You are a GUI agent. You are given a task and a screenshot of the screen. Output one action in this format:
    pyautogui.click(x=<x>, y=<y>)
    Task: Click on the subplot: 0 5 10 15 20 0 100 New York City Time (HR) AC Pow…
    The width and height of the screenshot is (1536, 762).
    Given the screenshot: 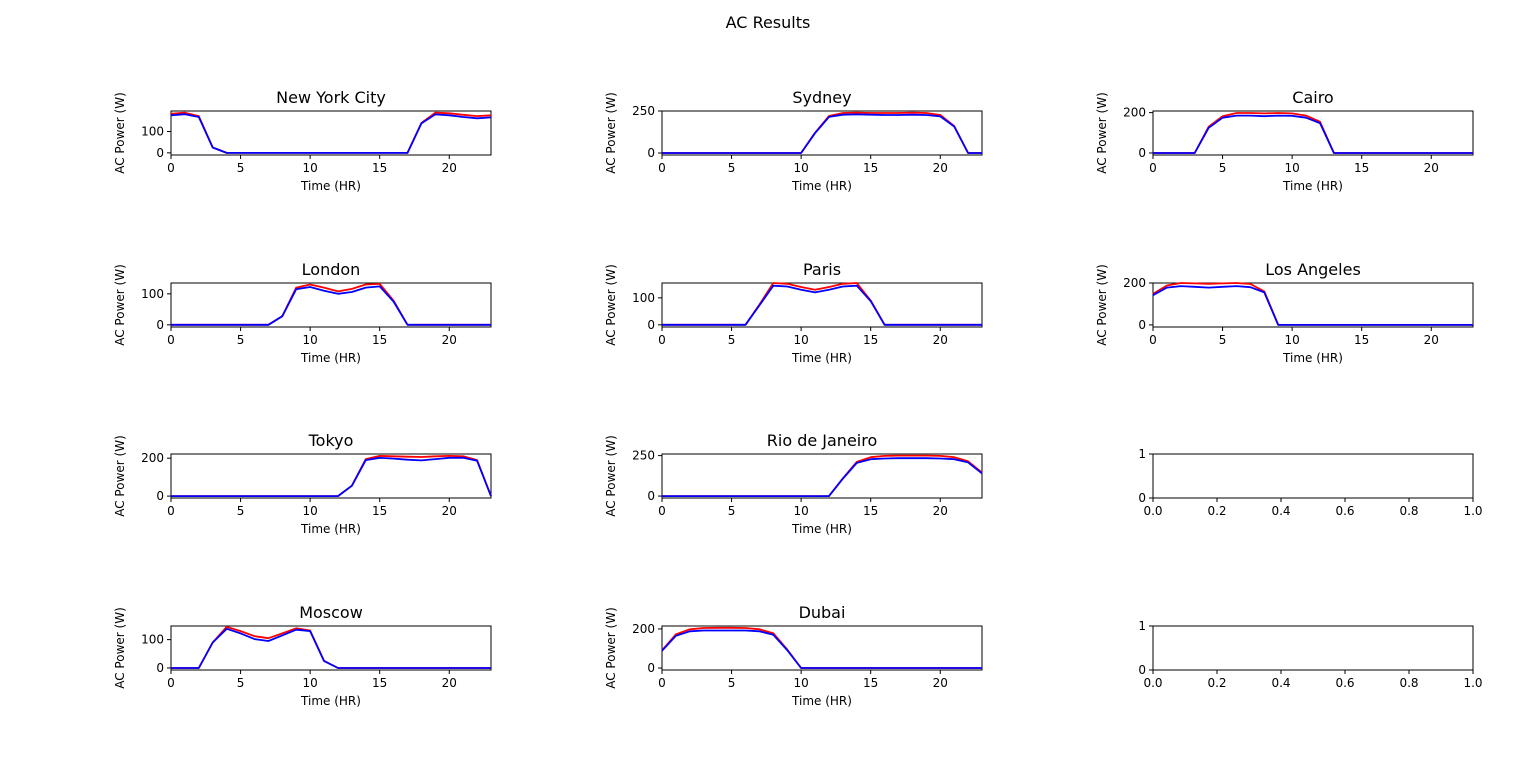 What is the action you would take?
    pyautogui.click(x=302, y=140)
    